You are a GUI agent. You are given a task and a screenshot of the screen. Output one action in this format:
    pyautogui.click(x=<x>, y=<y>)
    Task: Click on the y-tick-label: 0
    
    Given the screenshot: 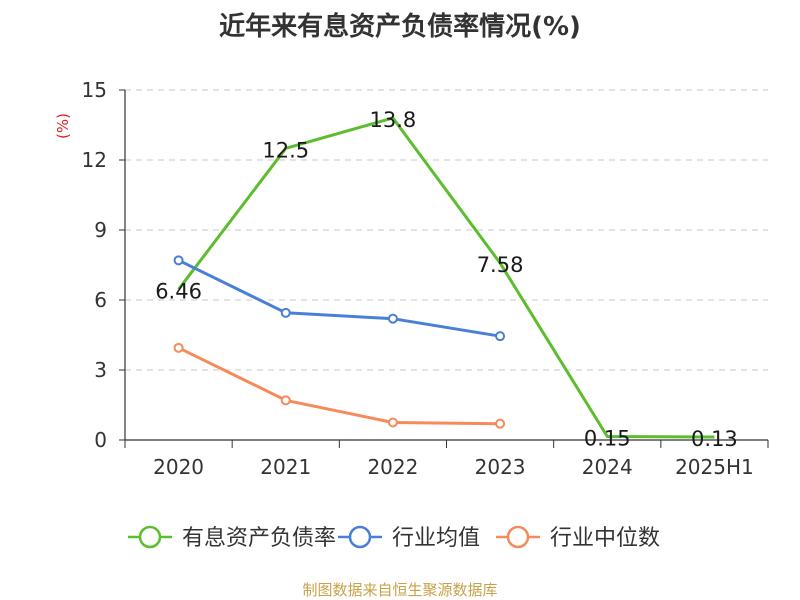 What is the action you would take?
    pyautogui.click(x=100, y=440)
    